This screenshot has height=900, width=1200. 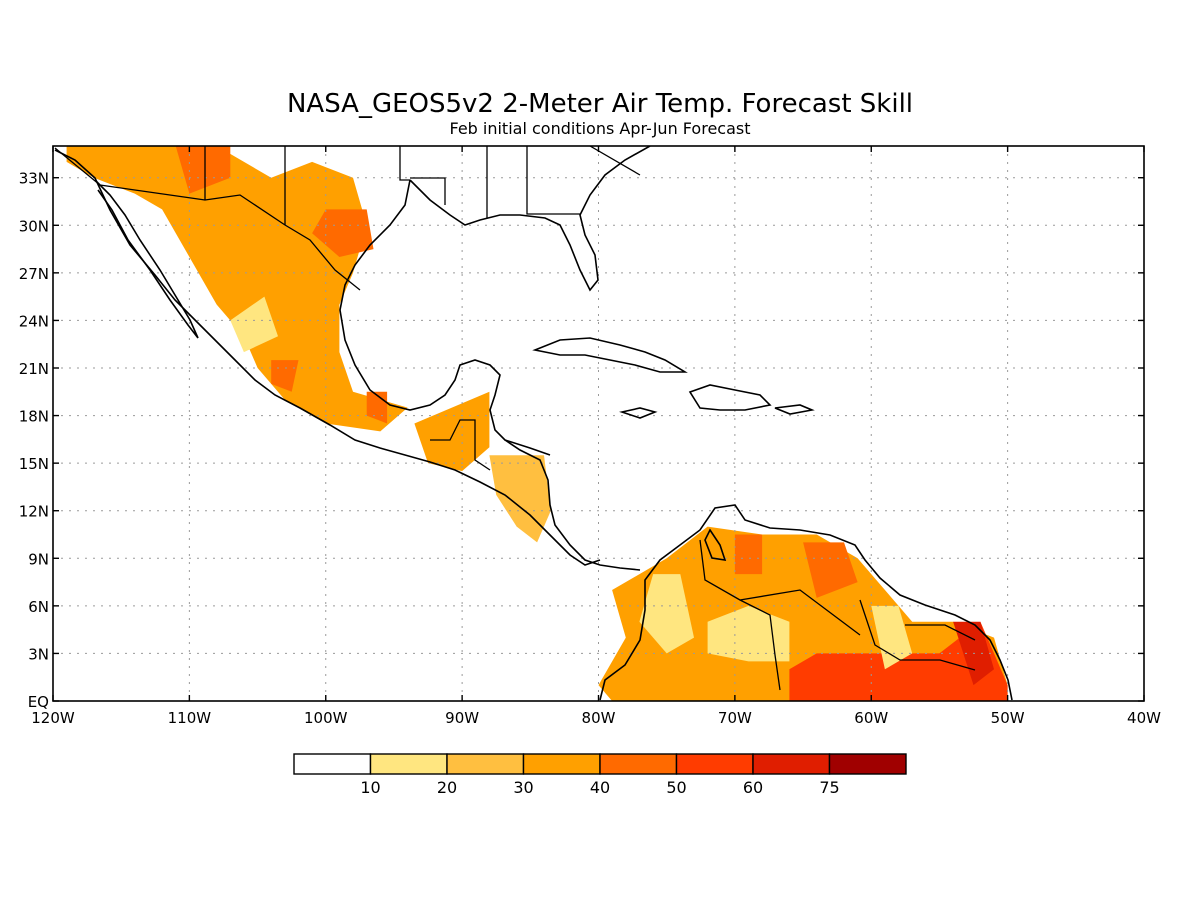 What do you see at coordinates (599, 128) in the screenshot?
I see `chart-subtitle: Feb initial conditions Apr-Jun Forecast` at bounding box center [599, 128].